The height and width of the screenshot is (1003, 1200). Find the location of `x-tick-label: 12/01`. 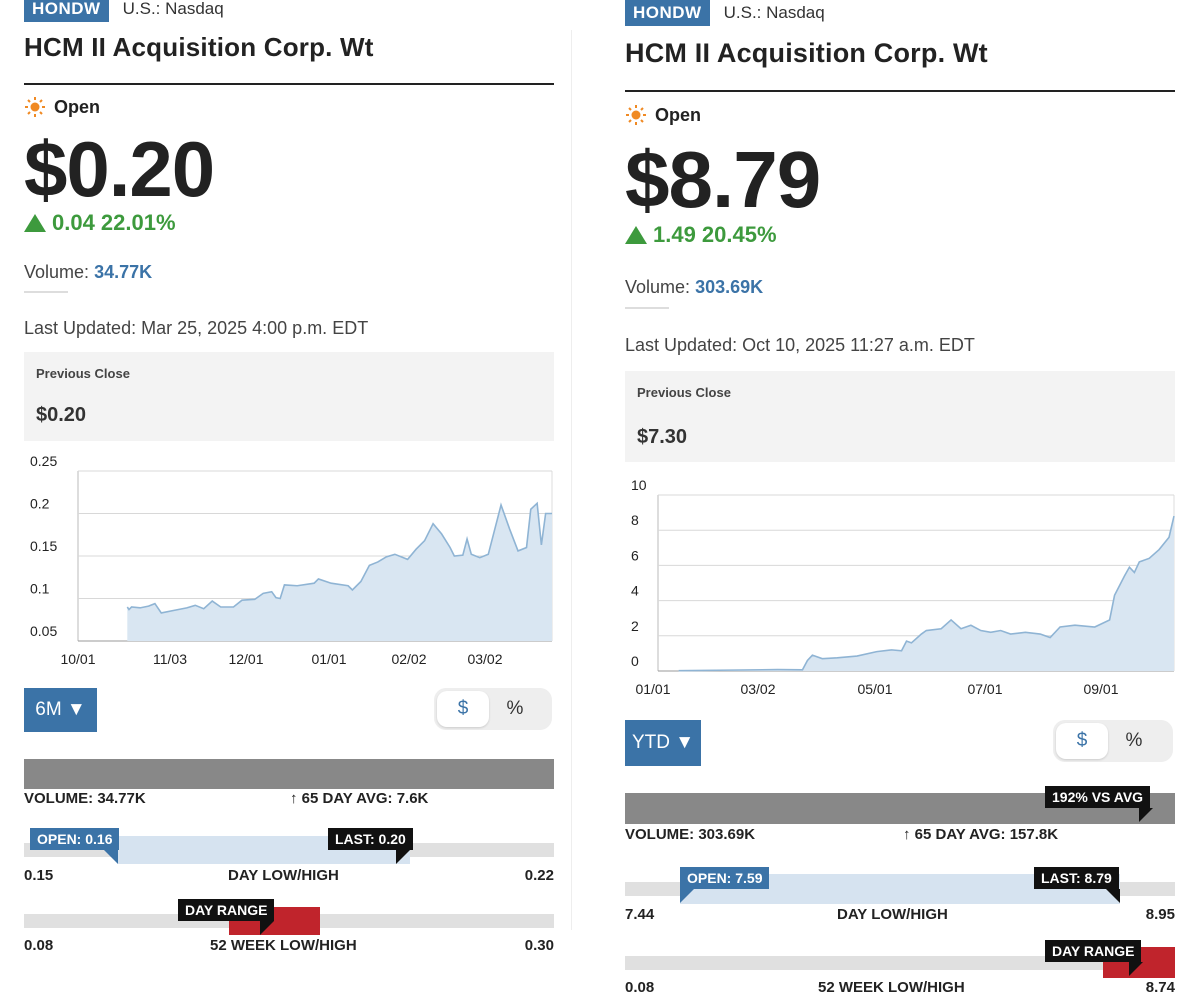

x-tick-label: 12/01 is located at coordinates (245, 659).